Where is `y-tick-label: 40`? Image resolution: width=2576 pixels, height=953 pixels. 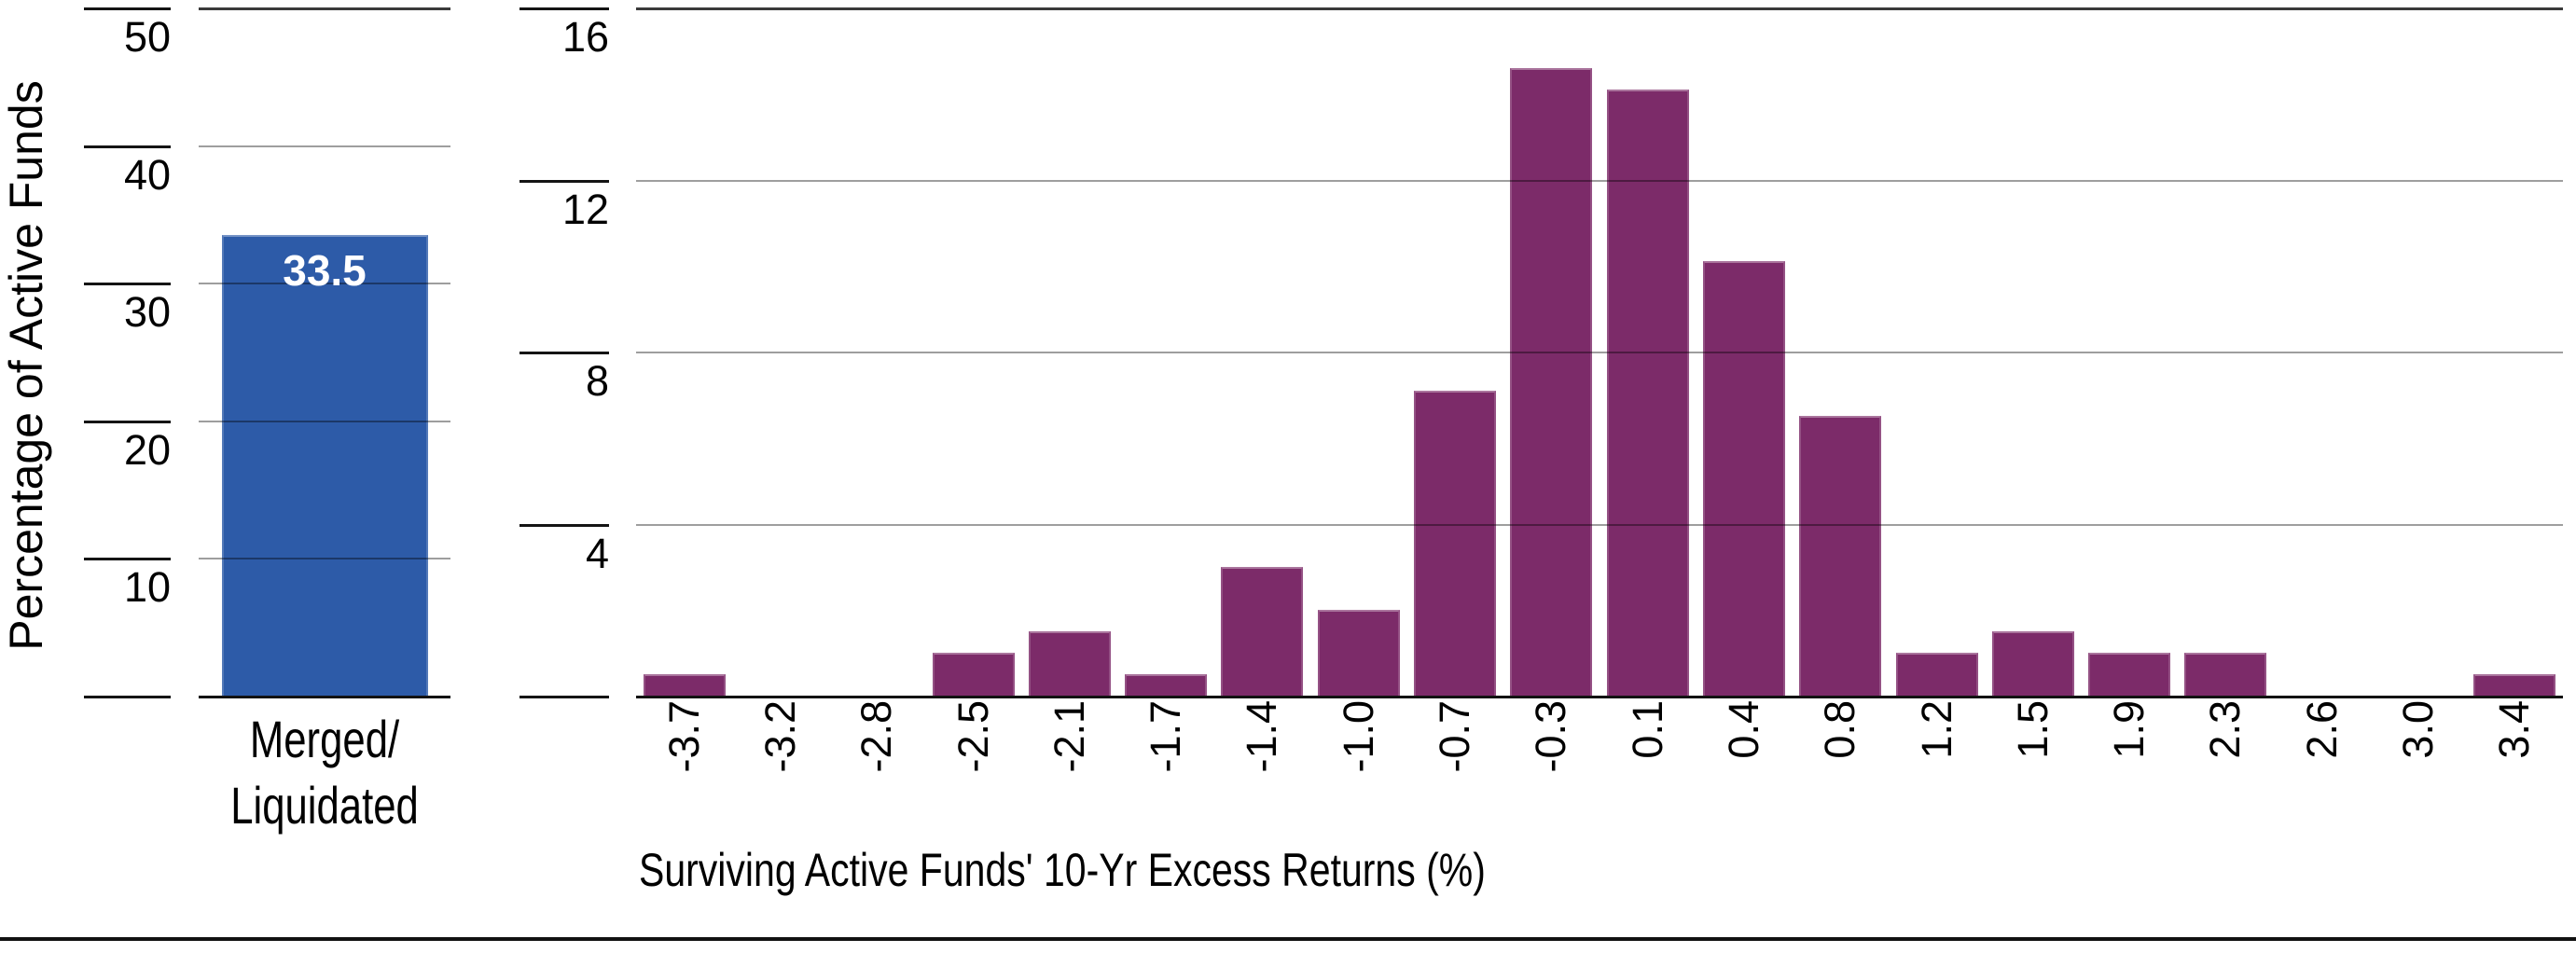 y-tick-label: 40 is located at coordinates (147, 175).